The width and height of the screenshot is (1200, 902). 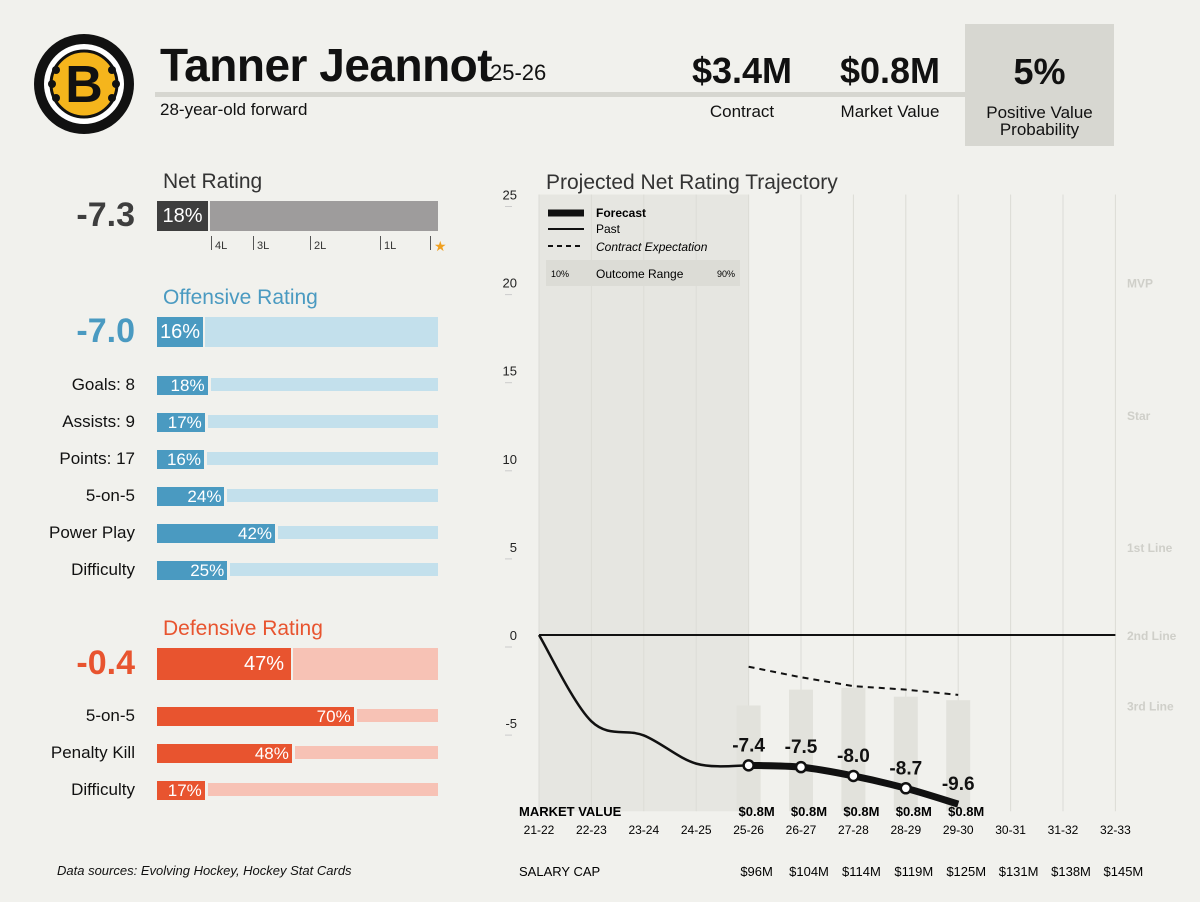 I want to click on offense-row-bar: 25%, so click(x=192, y=570).